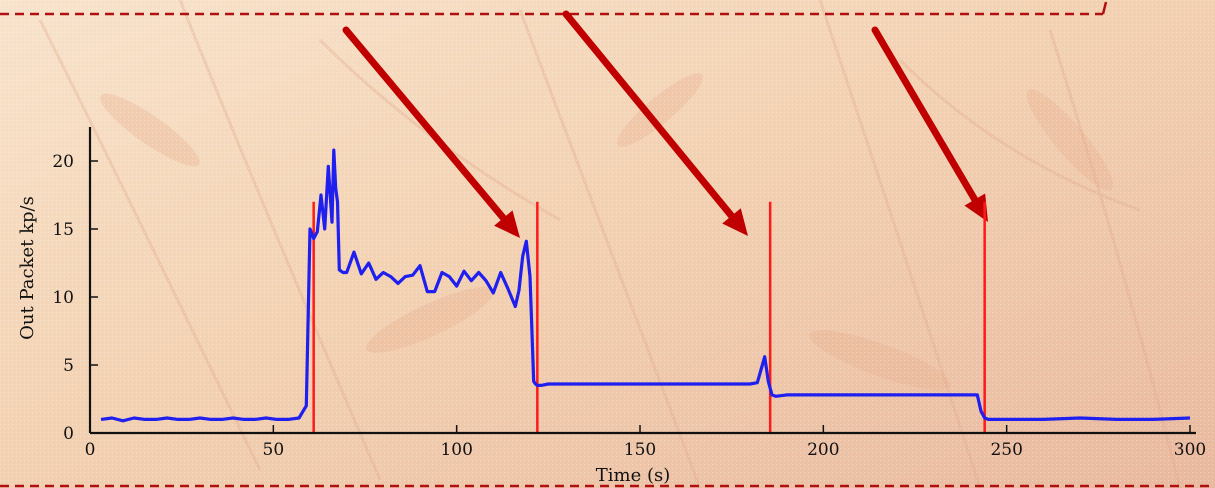  I want to click on x-tick-label: 250, so click(1006, 450).